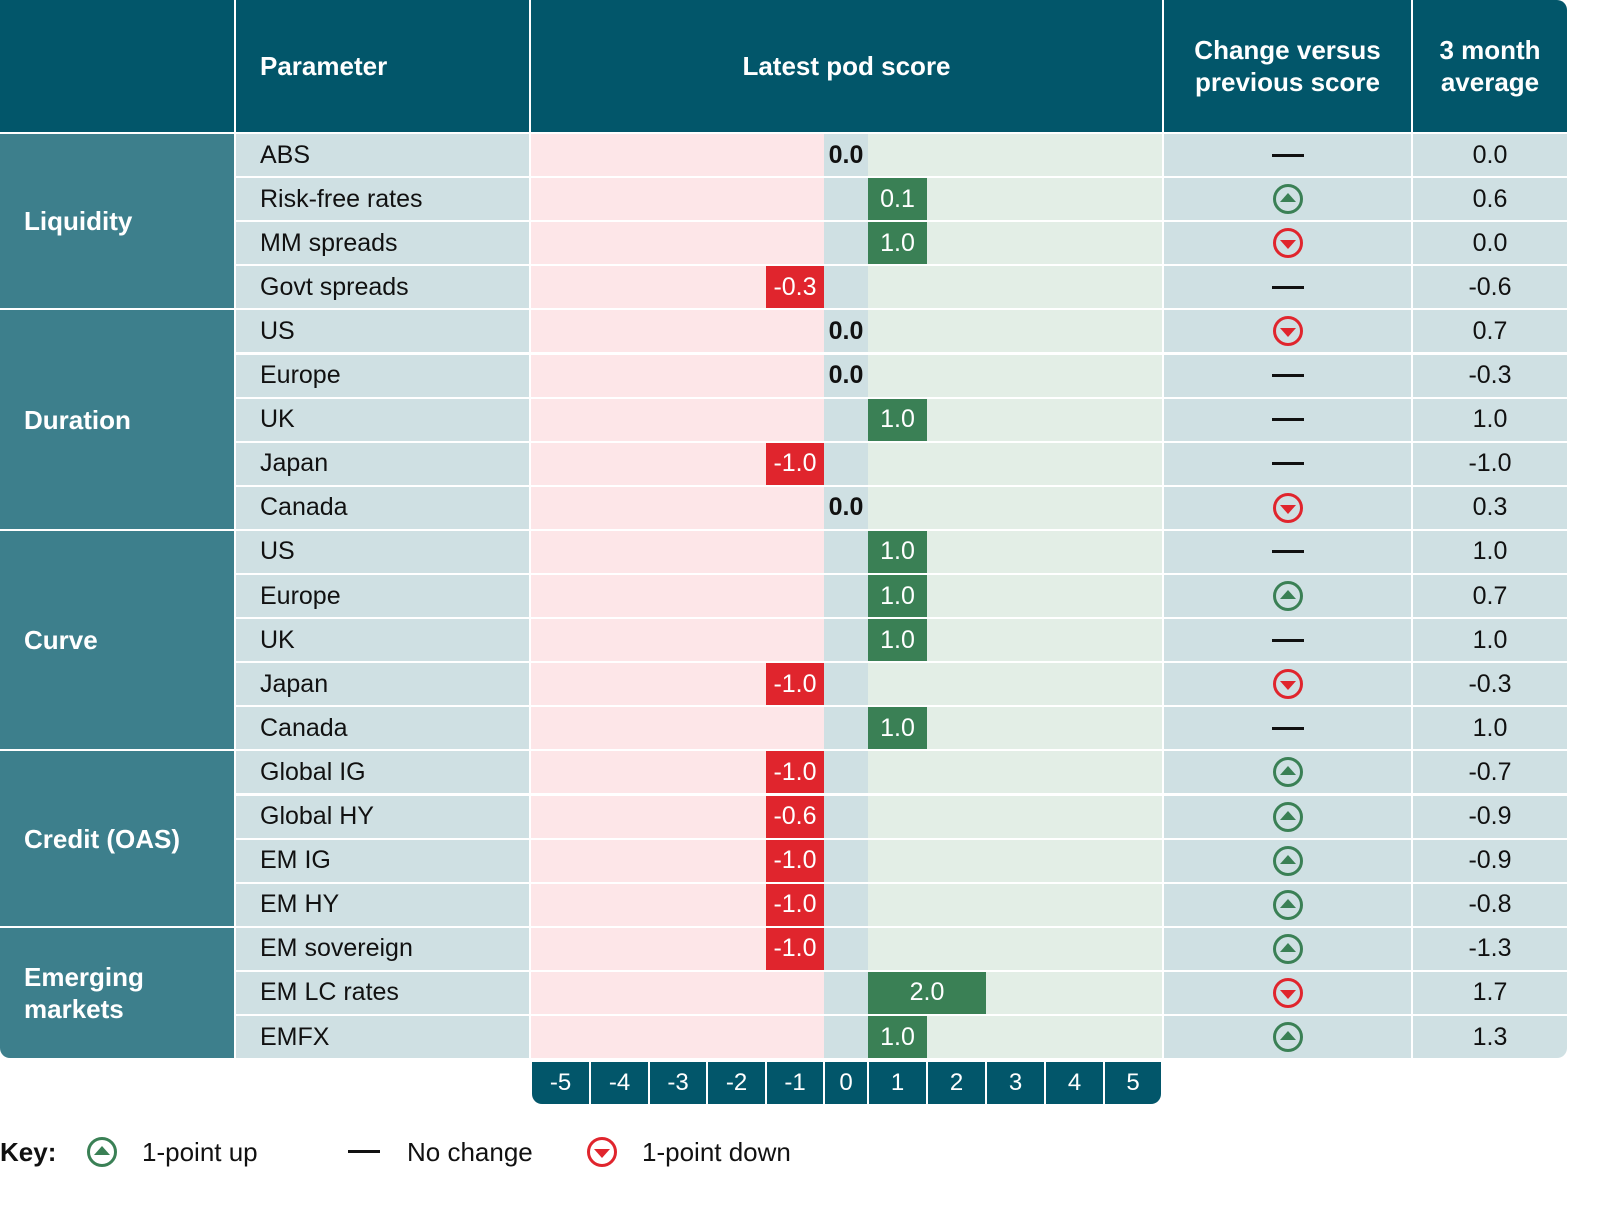  Describe the element at coordinates (382, 772) in the screenshot. I see `parameter-cell: Global IG` at that location.